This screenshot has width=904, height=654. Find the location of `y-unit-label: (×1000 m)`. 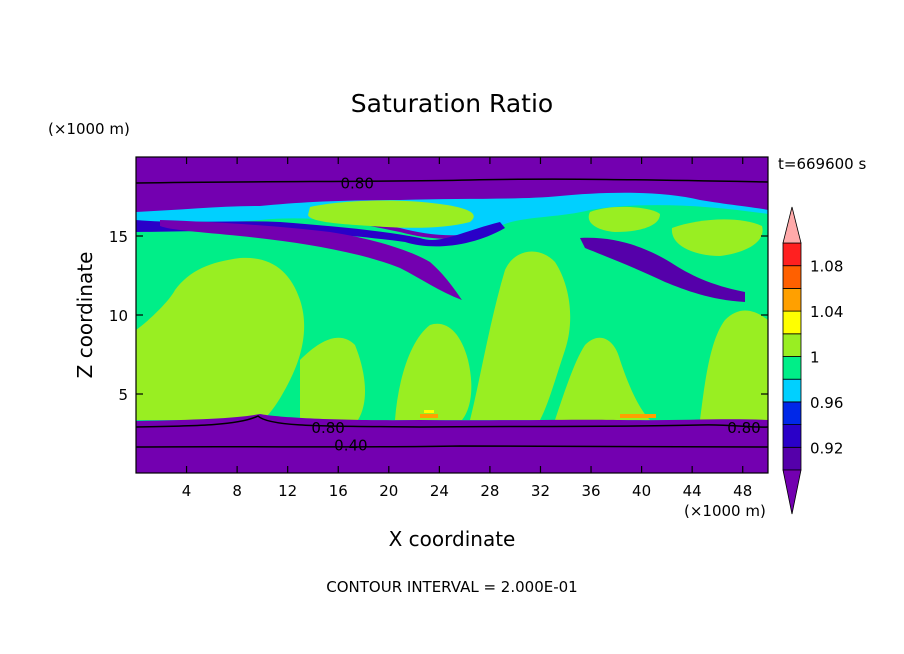

y-unit-label: (×1000 m) is located at coordinates (89, 129).